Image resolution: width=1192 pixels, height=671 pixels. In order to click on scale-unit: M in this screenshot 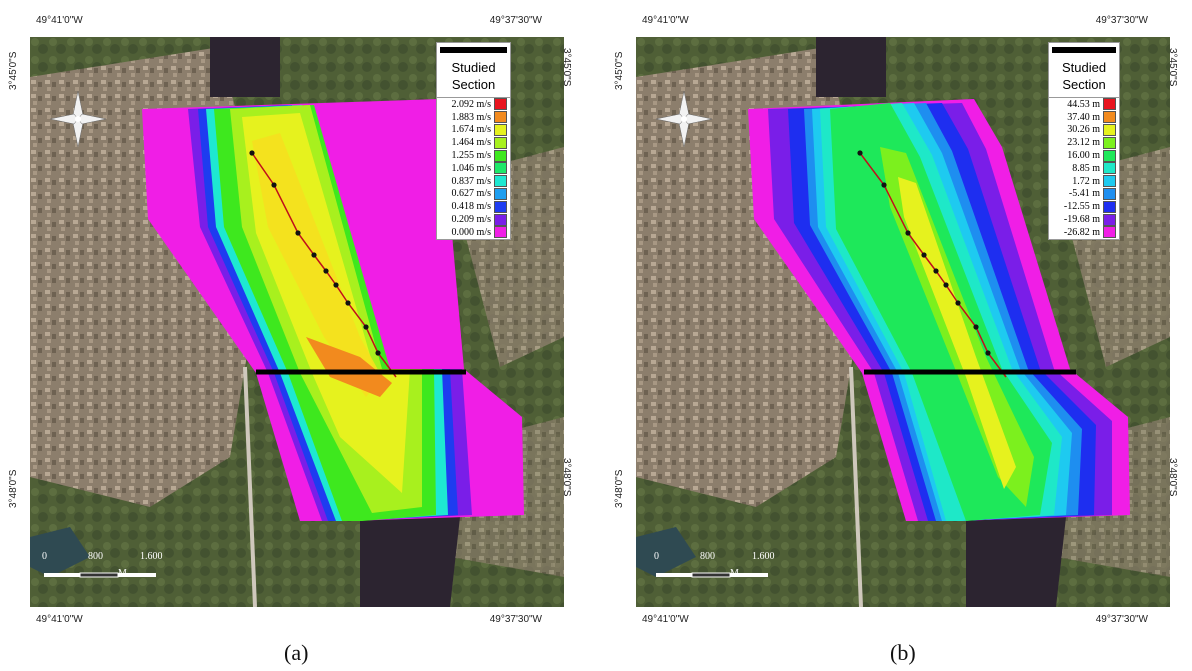, I will do `click(734, 573)`.